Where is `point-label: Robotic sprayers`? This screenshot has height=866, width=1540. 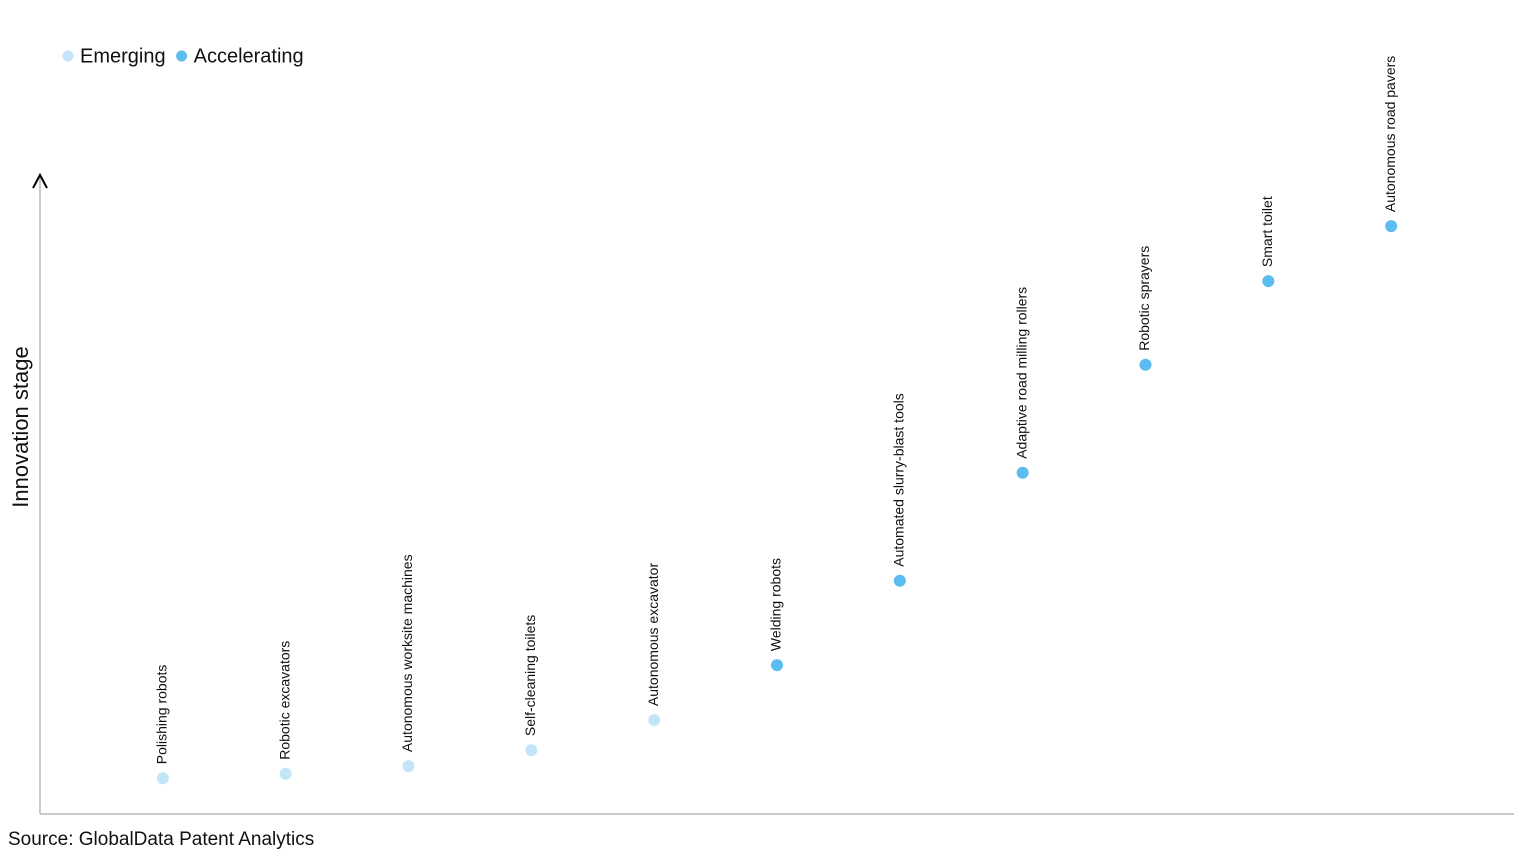 point-label: Robotic sprayers is located at coordinates (1144, 298).